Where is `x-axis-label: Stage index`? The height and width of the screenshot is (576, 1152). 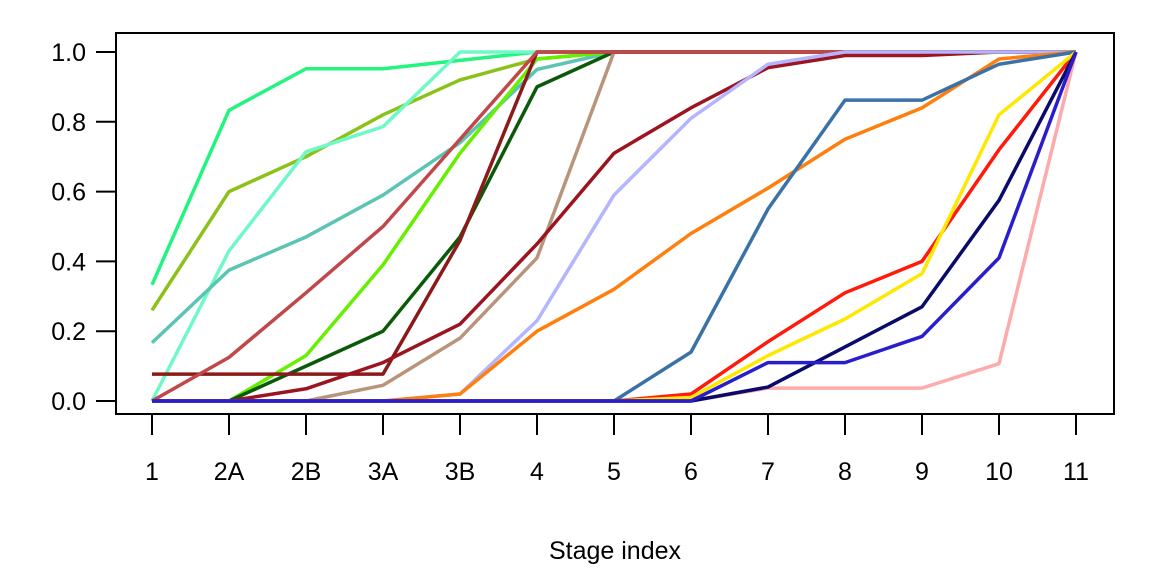 x-axis-label: Stage index is located at coordinates (615, 551).